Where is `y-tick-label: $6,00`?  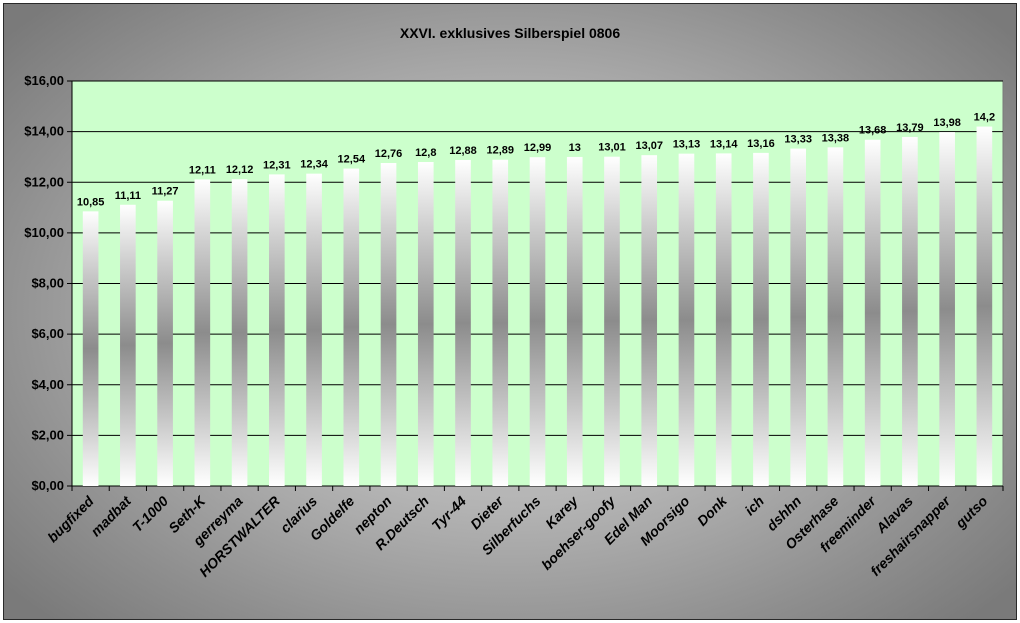 y-tick-label: $6,00 is located at coordinates (47, 333).